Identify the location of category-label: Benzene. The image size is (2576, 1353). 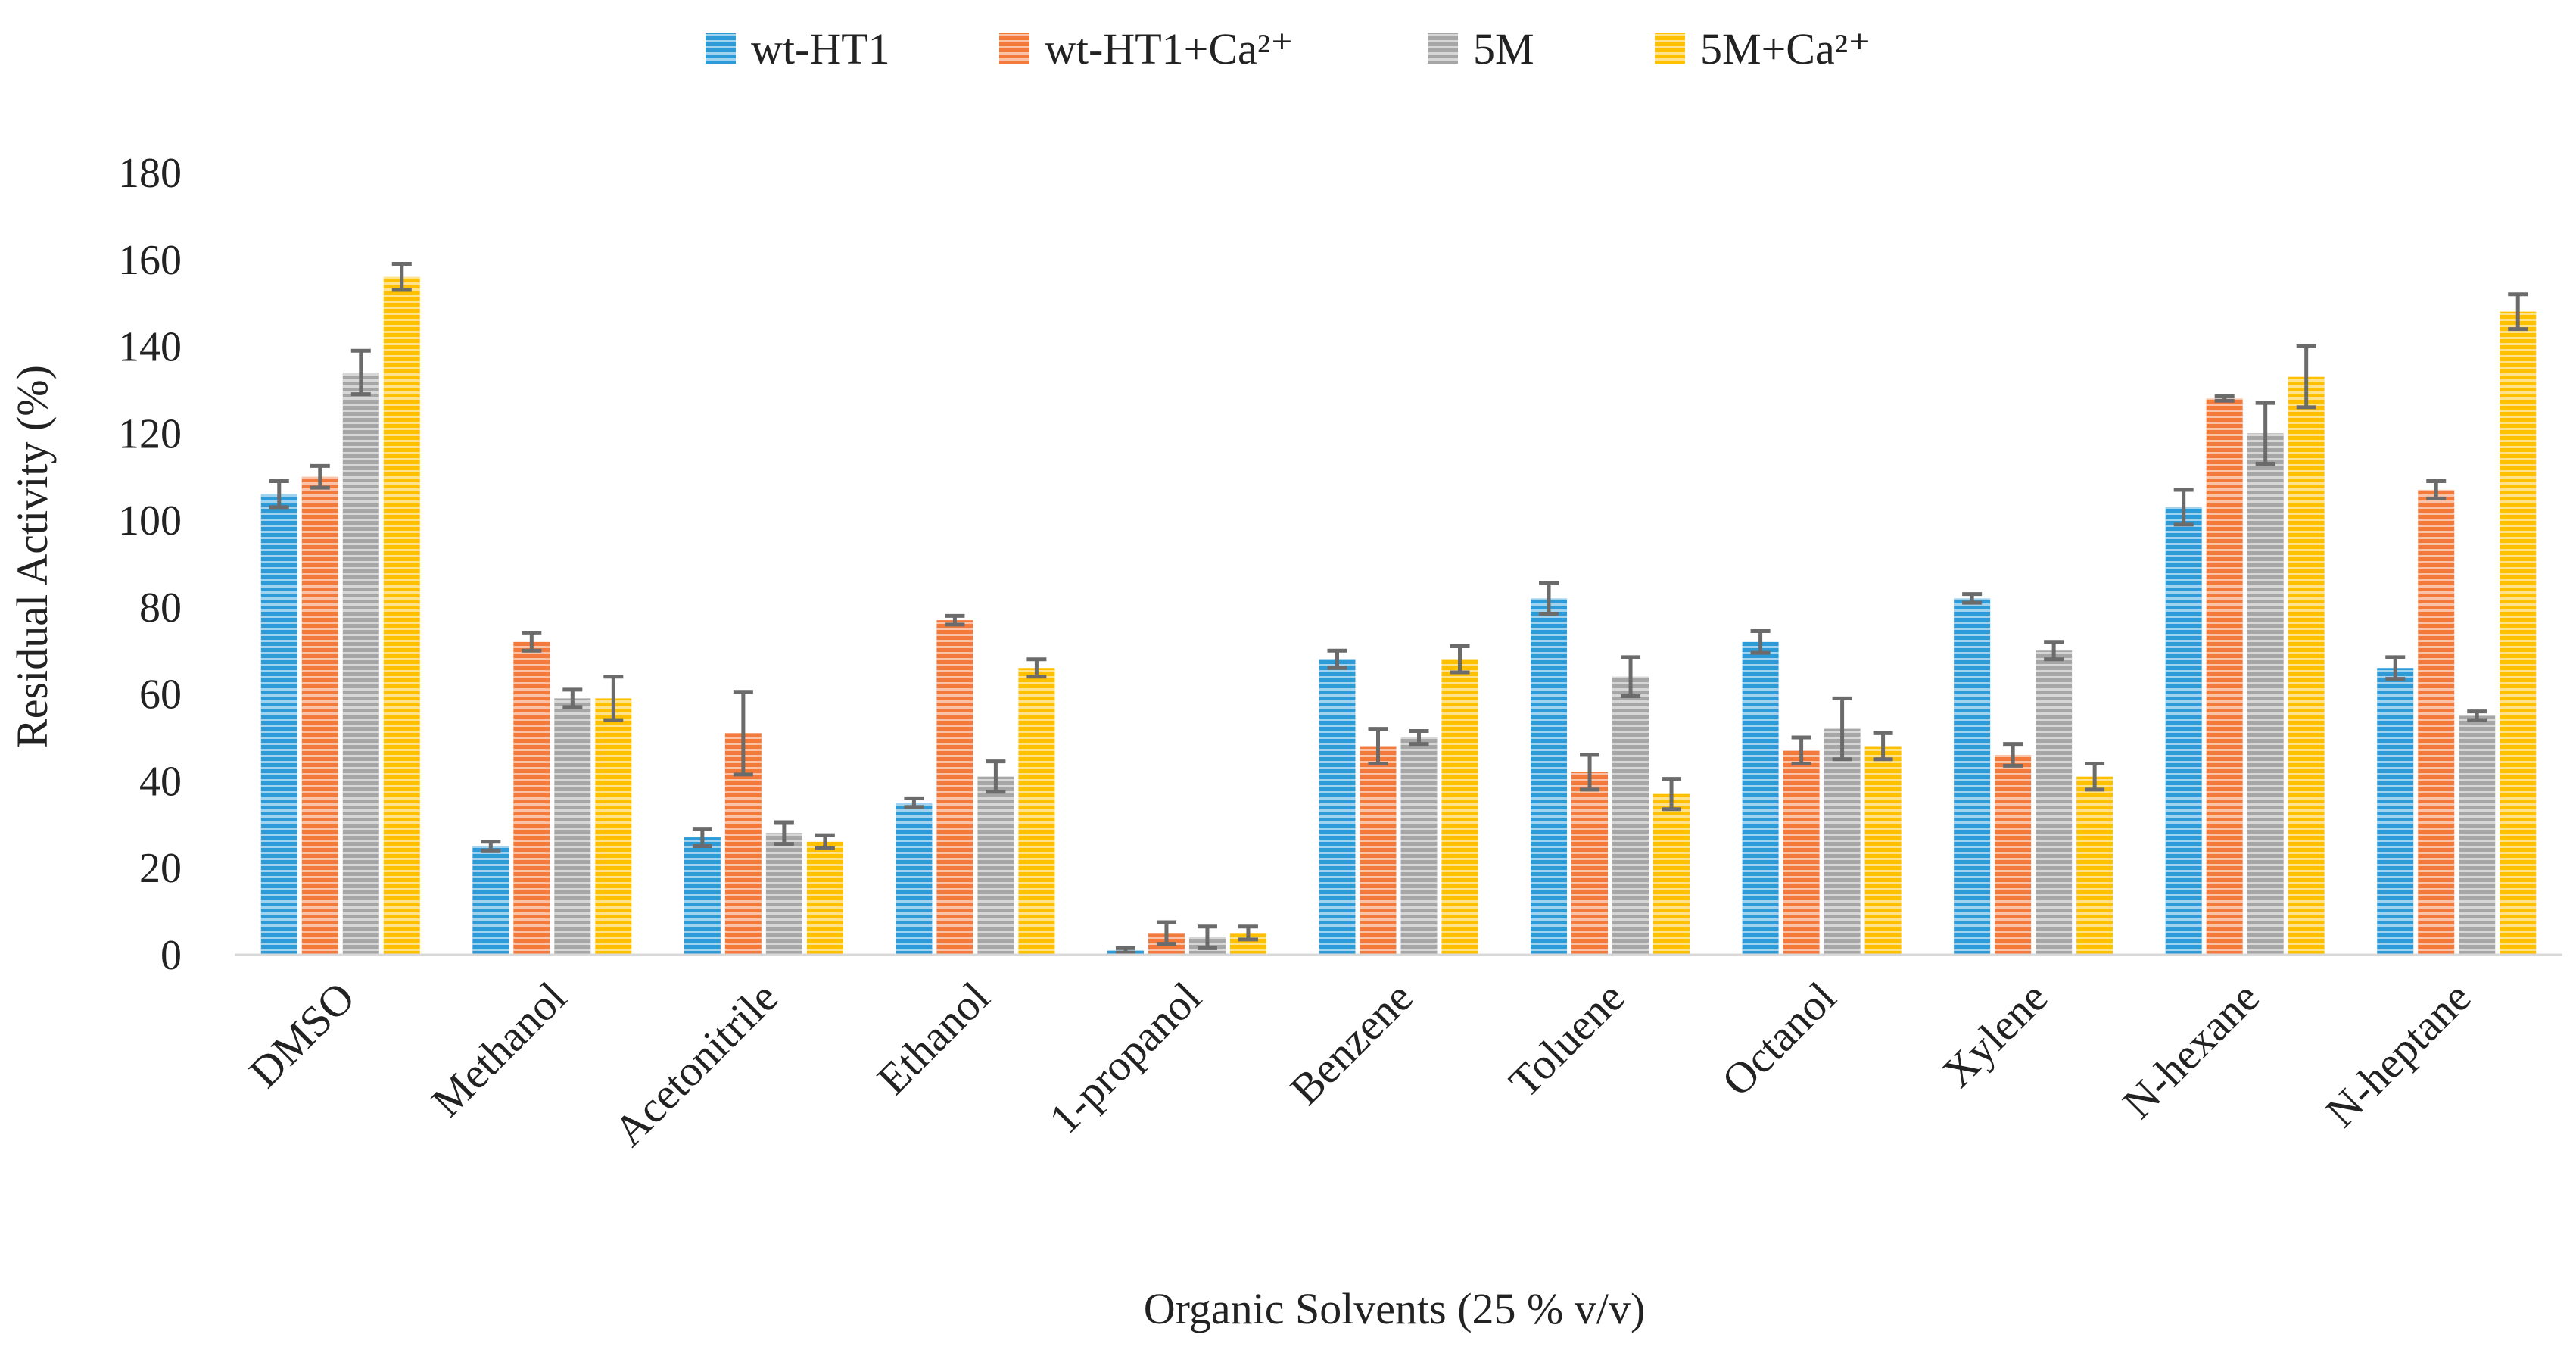
(1351, 1043).